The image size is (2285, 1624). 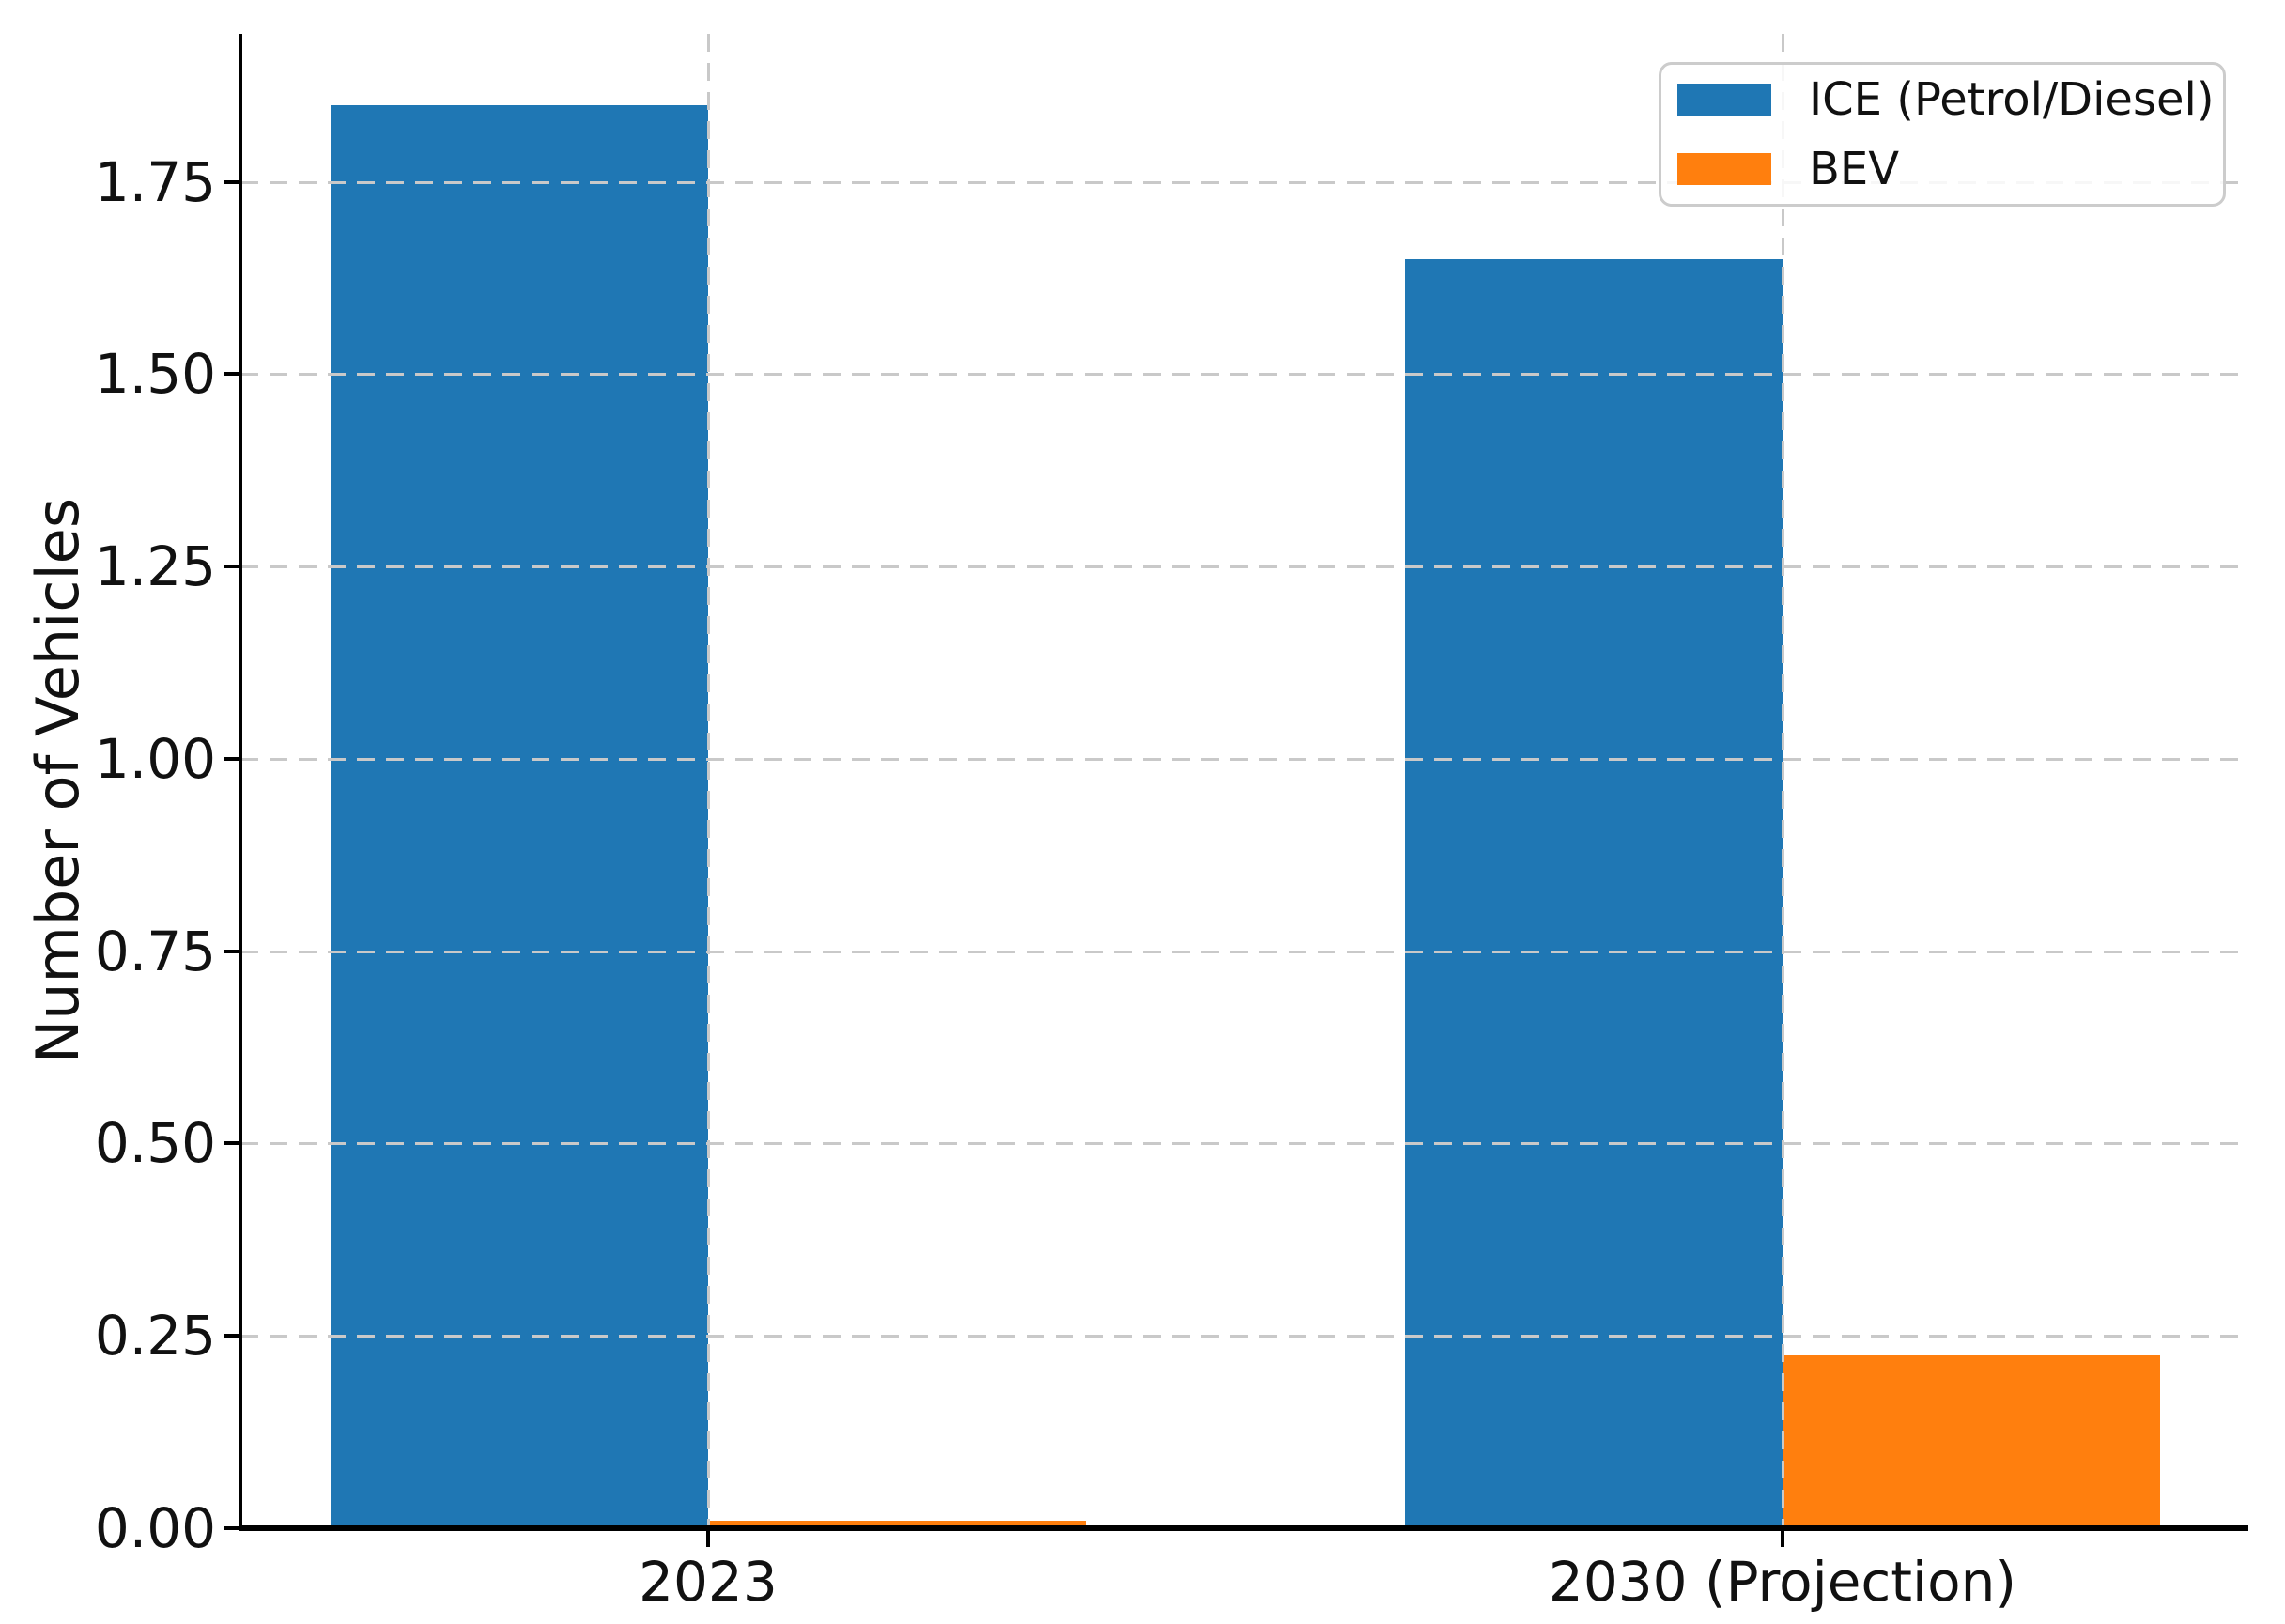 What do you see at coordinates (1782, 1582) in the screenshot?
I see `x-tick-label: 2030 (Projection)` at bounding box center [1782, 1582].